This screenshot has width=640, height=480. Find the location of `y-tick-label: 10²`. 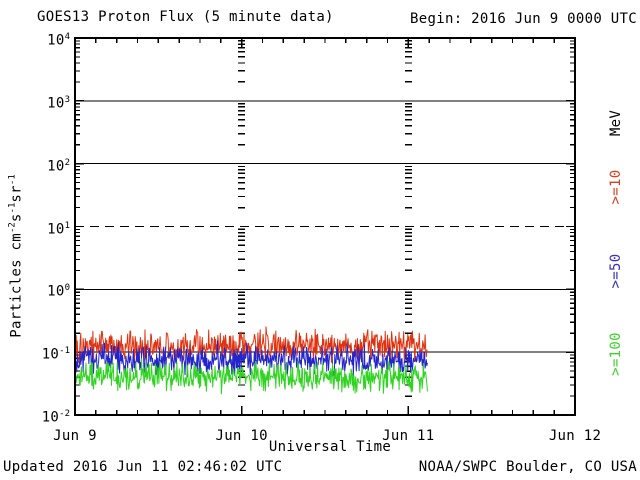

y-tick-label: 10² is located at coordinates (58, 166).